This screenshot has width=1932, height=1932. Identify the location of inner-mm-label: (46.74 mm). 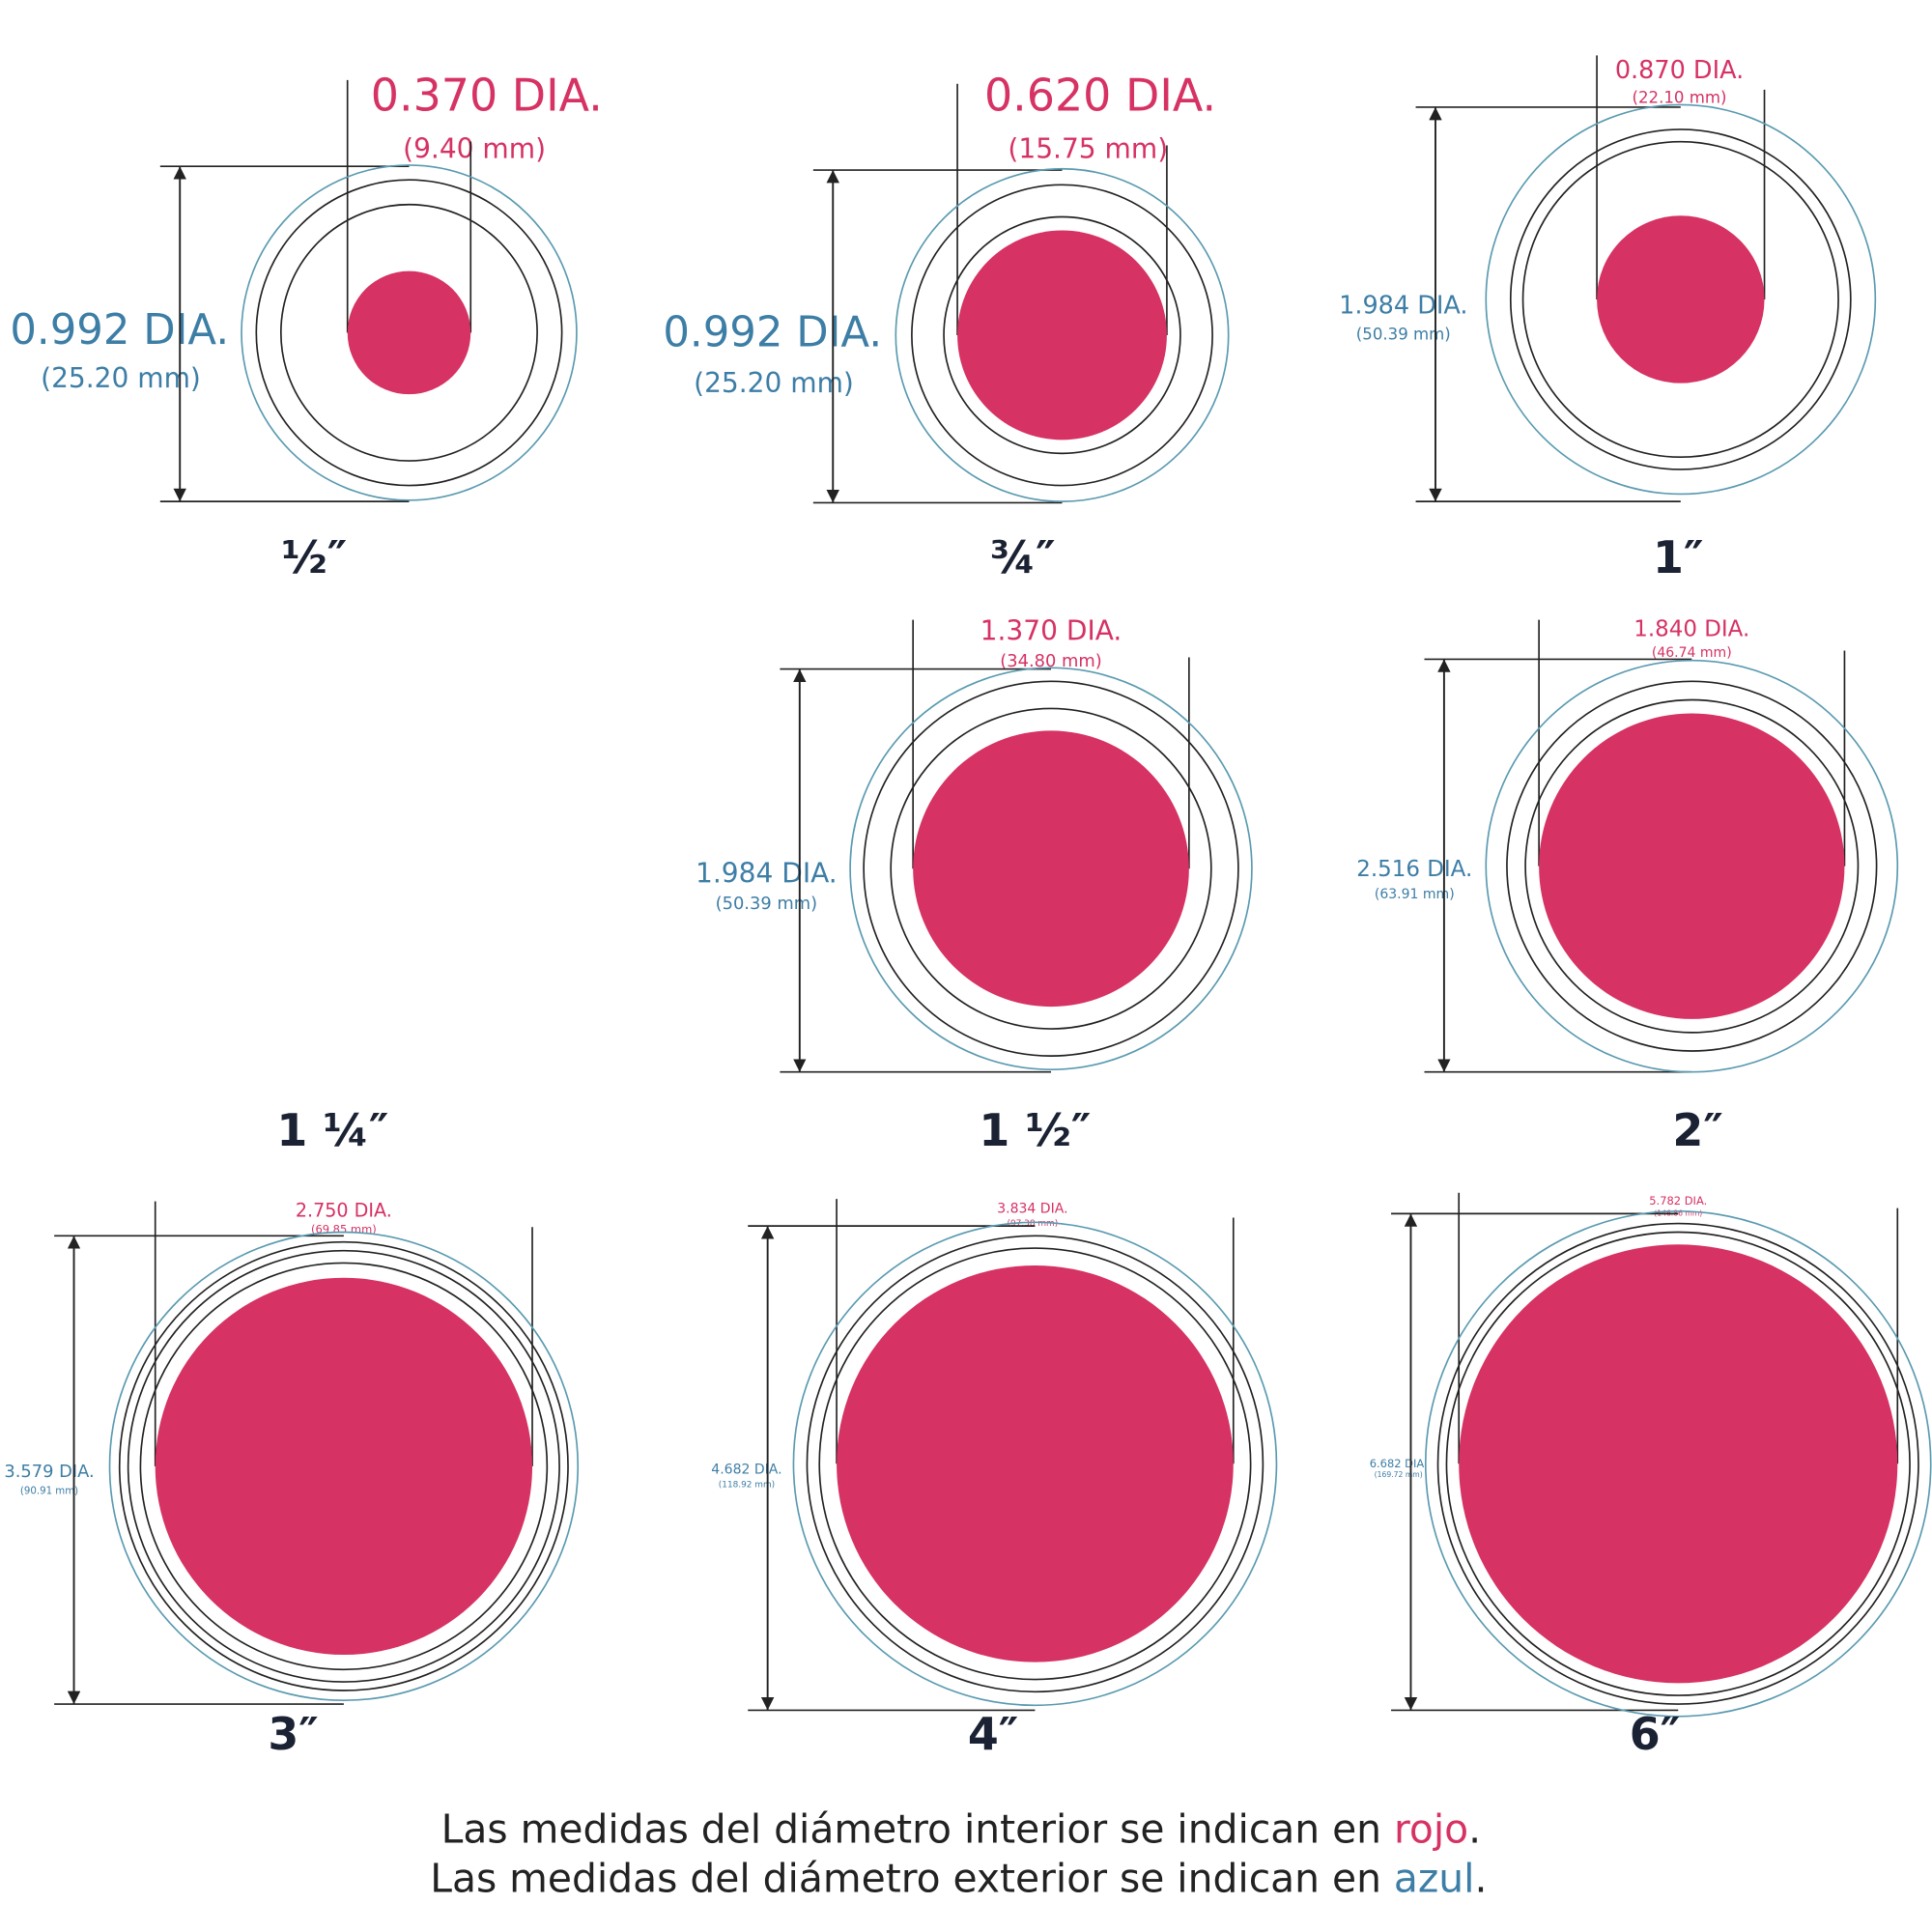
(1692, 653).